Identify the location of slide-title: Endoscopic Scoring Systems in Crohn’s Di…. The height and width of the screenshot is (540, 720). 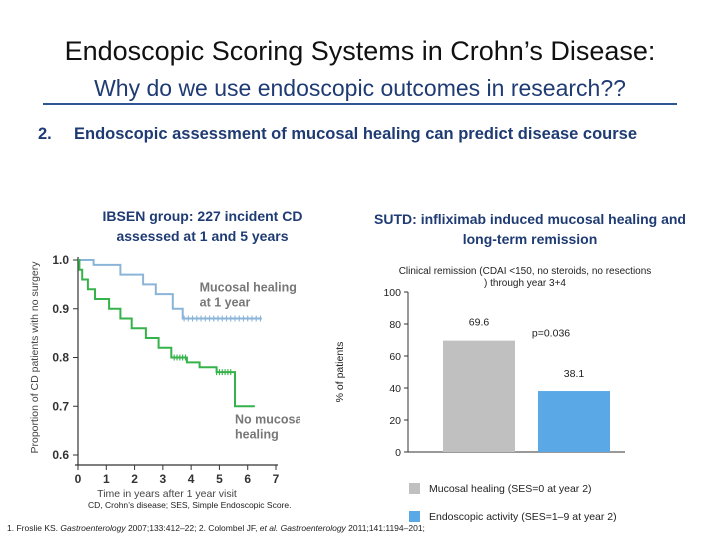
(360, 51).